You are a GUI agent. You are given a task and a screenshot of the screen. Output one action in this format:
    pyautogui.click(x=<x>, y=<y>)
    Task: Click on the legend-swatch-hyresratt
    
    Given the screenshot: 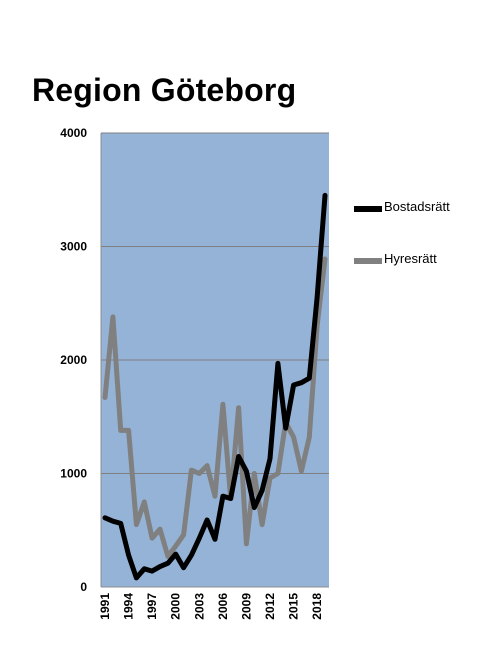 What is the action you would take?
    pyautogui.click(x=368, y=261)
    